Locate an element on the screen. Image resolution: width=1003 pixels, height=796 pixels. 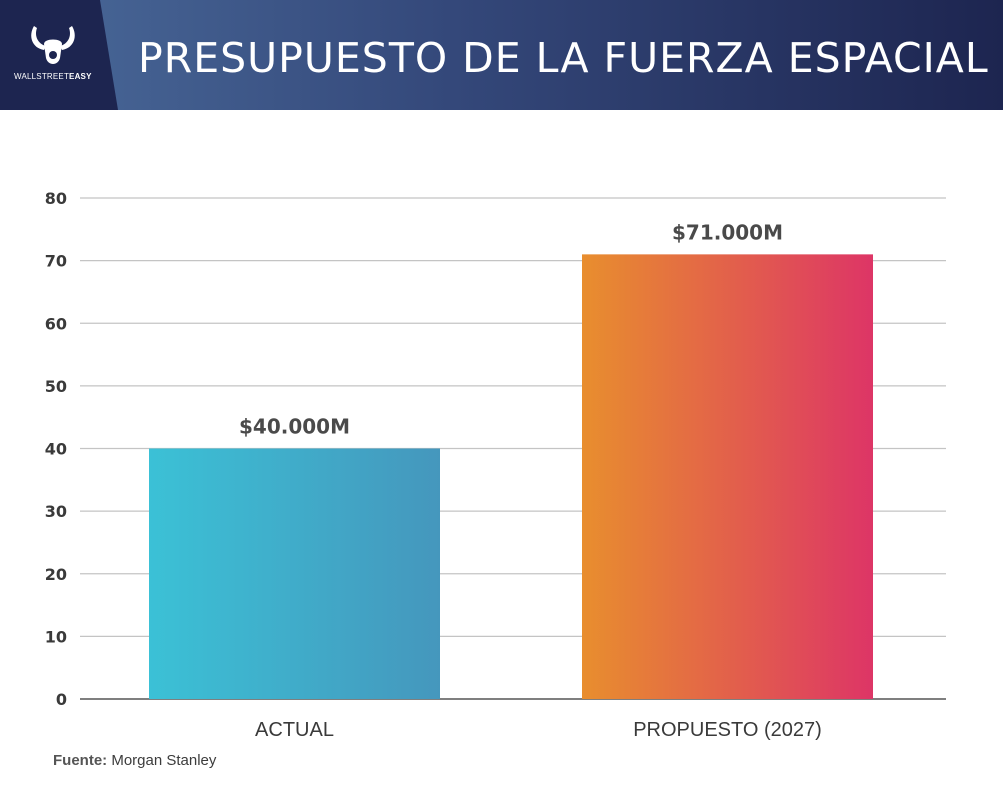
x-tick-label: ACTUAL is located at coordinates (294, 730).